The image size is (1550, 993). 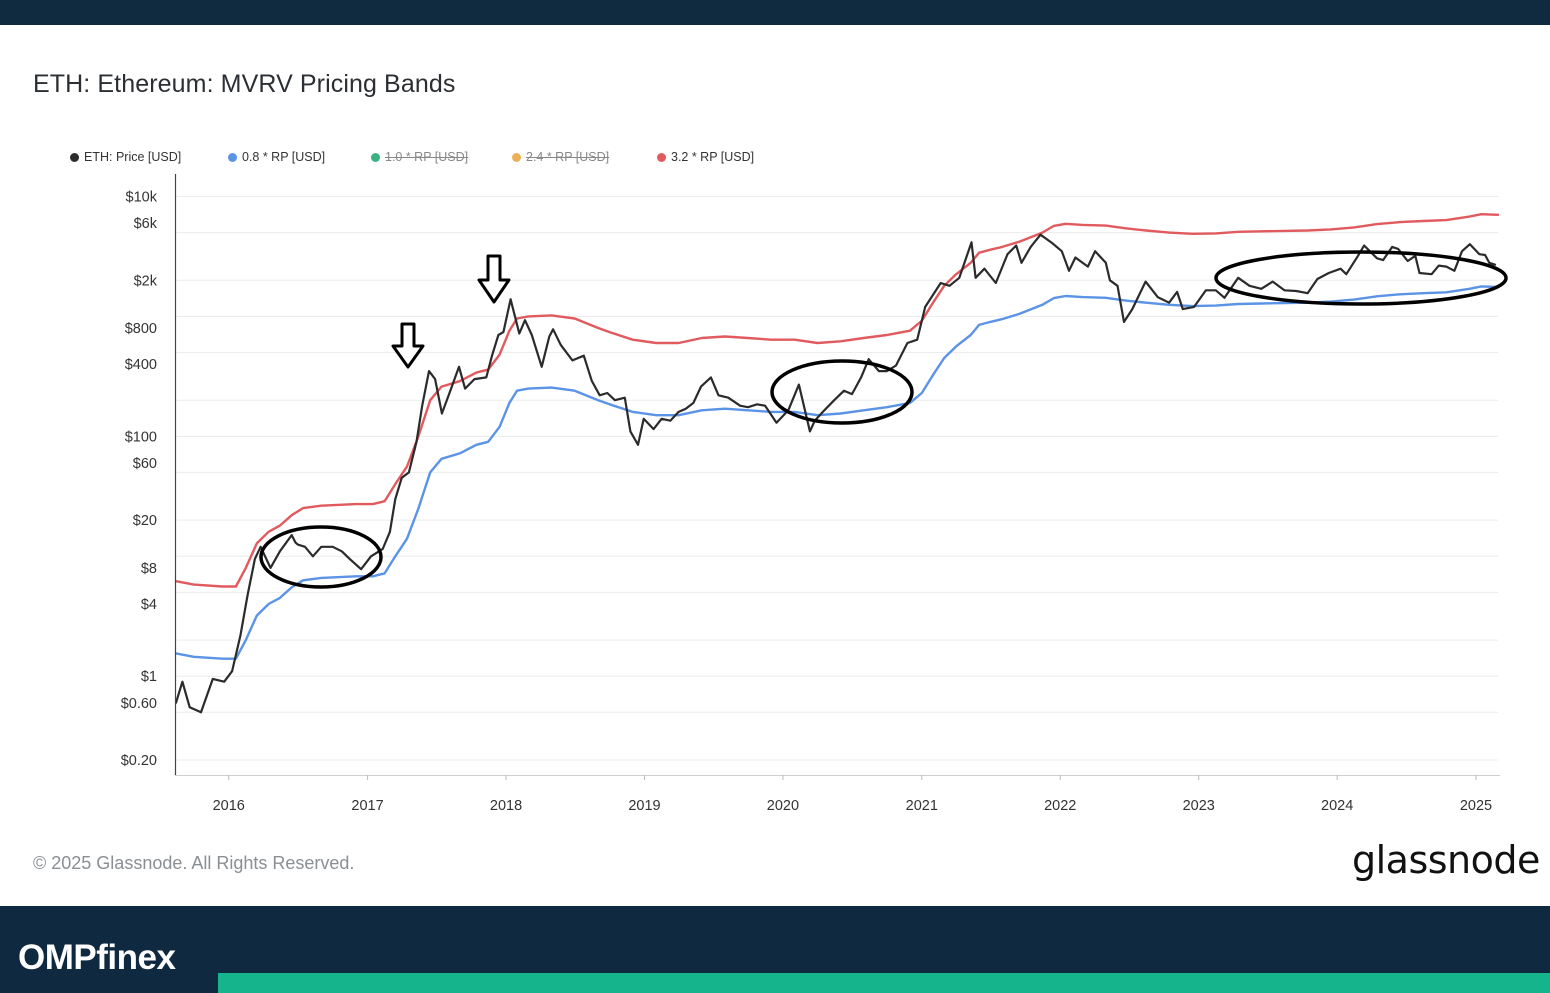 I want to click on copyright-text: © 2025 Glassnode. All Rights Reserved., so click(x=194, y=863).